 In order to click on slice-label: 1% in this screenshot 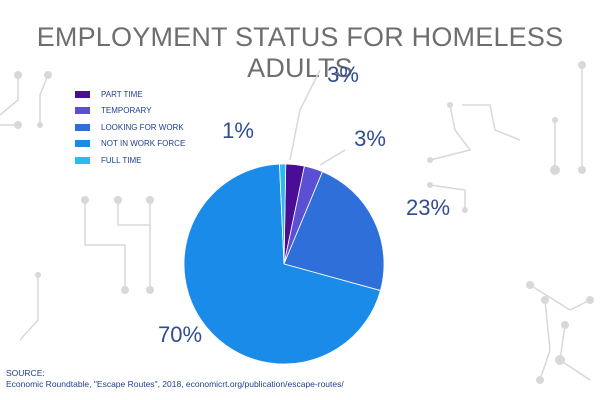, I will do `click(238, 130)`.